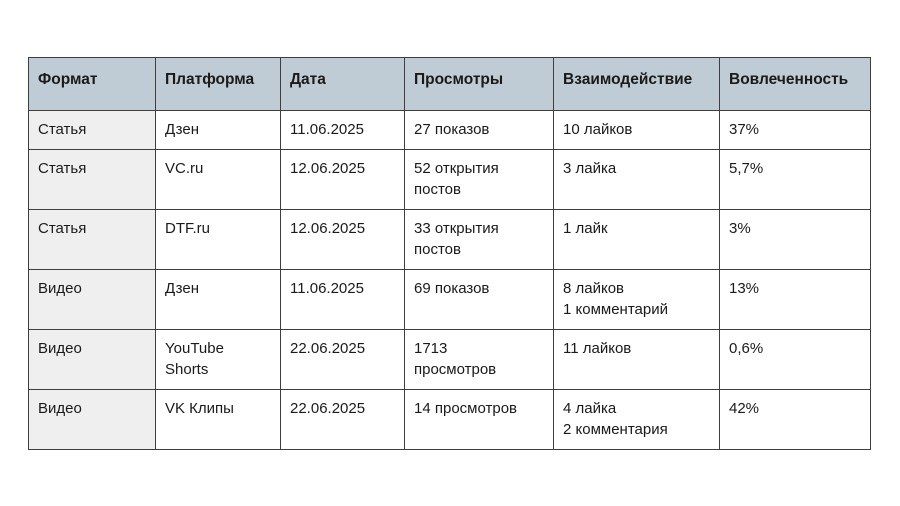  I want to click on cell-views: 69 показов, so click(479, 299).